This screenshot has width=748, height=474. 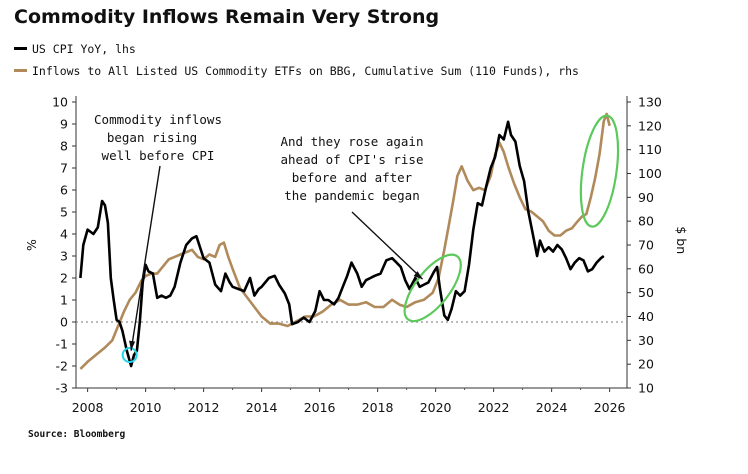 I want to click on y-left-tick-label: 5, so click(x=64, y=212).